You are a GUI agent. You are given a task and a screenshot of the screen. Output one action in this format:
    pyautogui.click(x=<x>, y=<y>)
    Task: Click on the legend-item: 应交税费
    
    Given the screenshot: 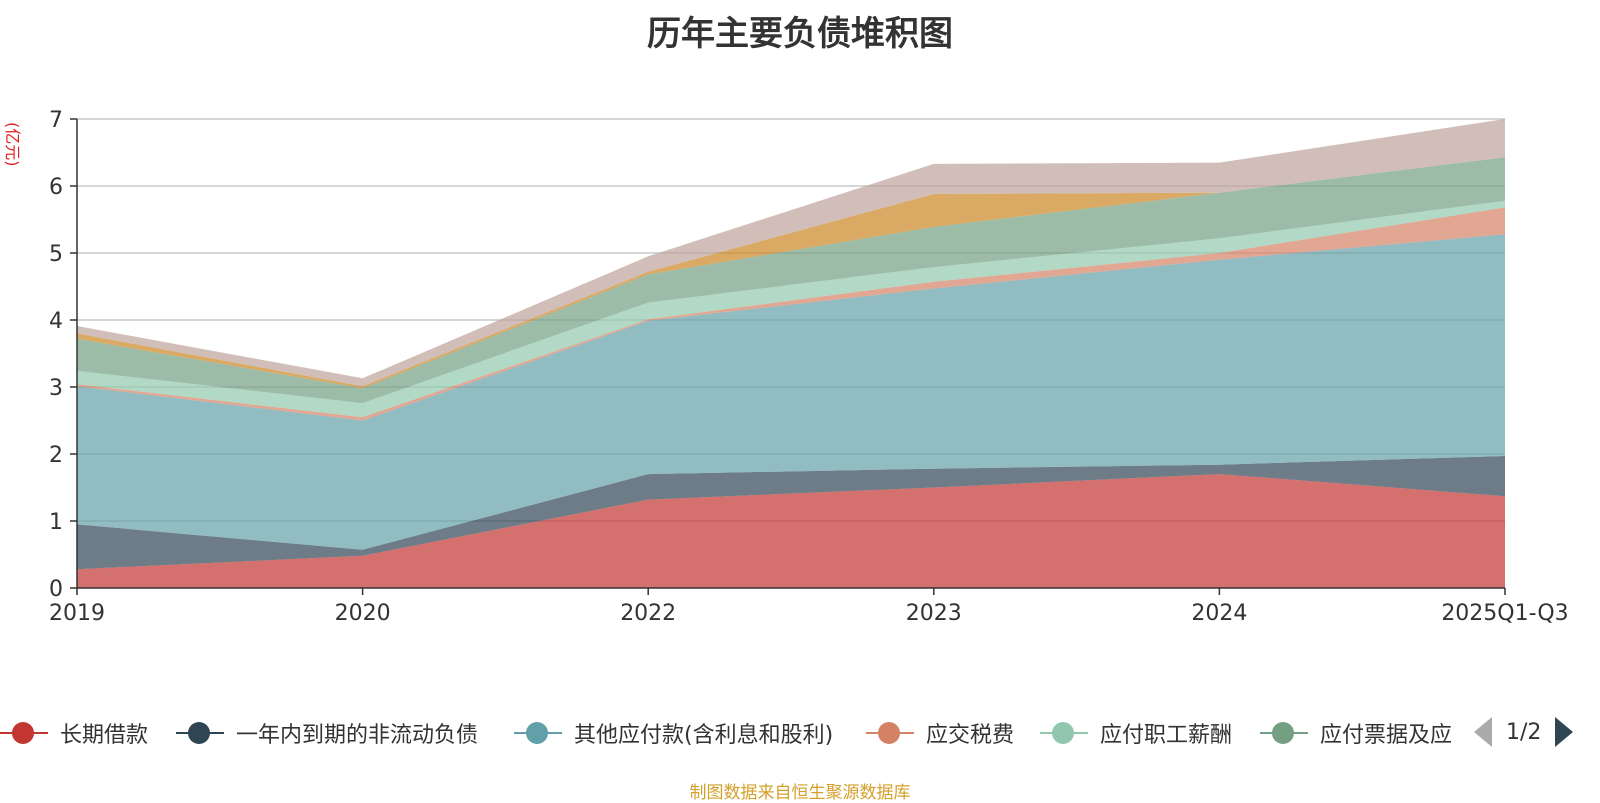 What is the action you would take?
    pyautogui.click(x=940, y=733)
    